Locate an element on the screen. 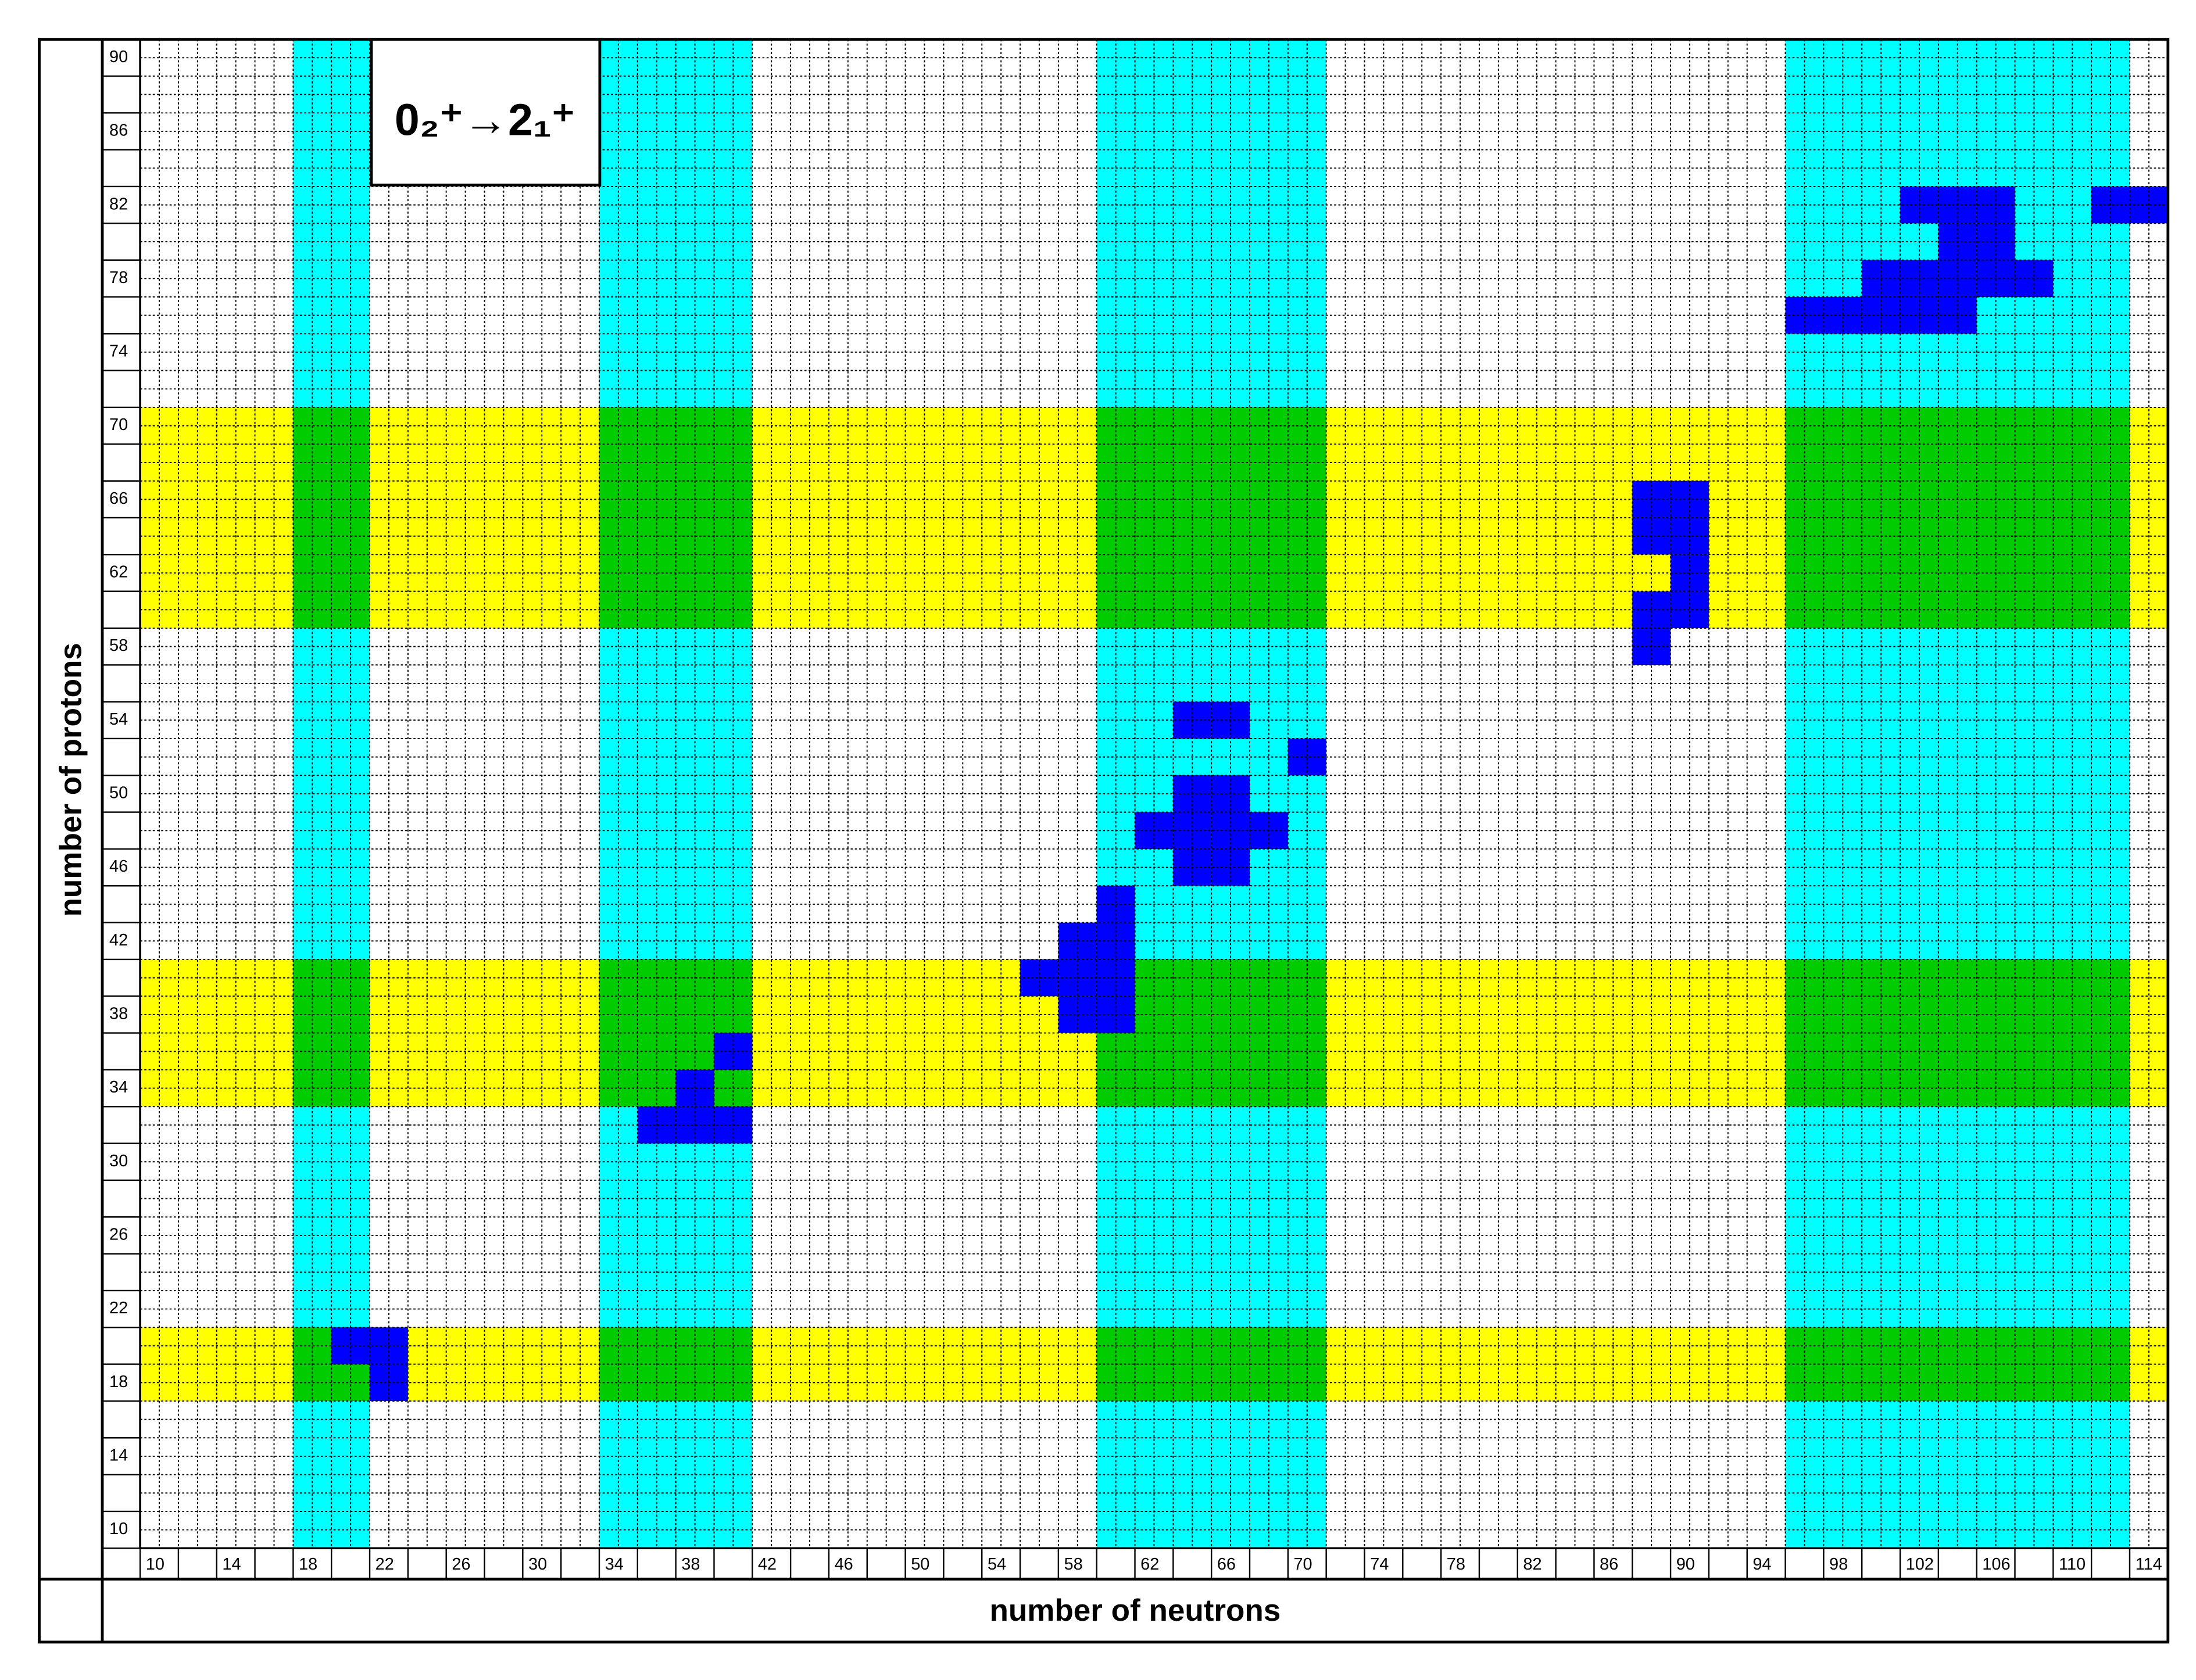  y-tick-label: 42 is located at coordinates (118, 940).